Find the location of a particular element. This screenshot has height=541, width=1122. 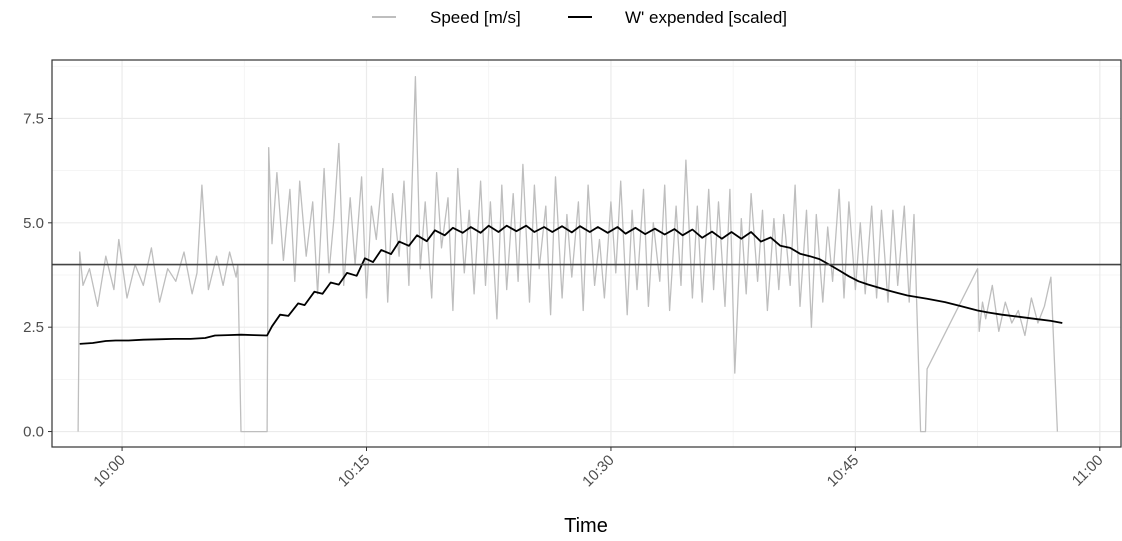

y-tick-label: 5.0 is located at coordinates (33, 223).